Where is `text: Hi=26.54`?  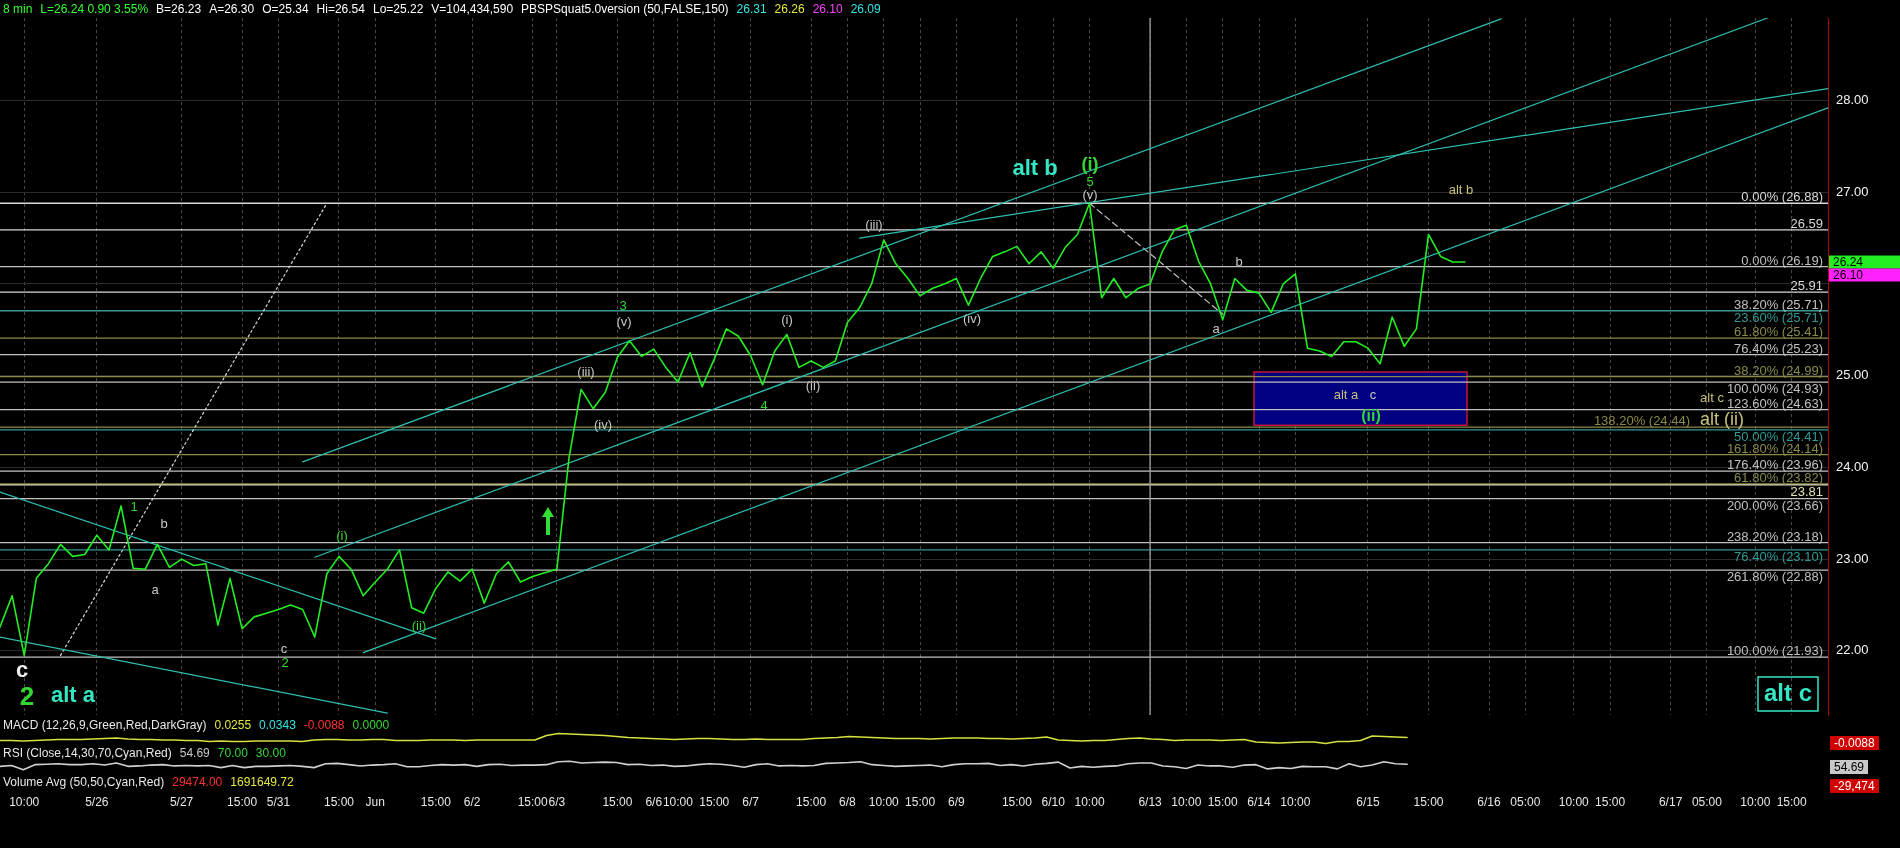 text: Hi=26.54 is located at coordinates (340, 9).